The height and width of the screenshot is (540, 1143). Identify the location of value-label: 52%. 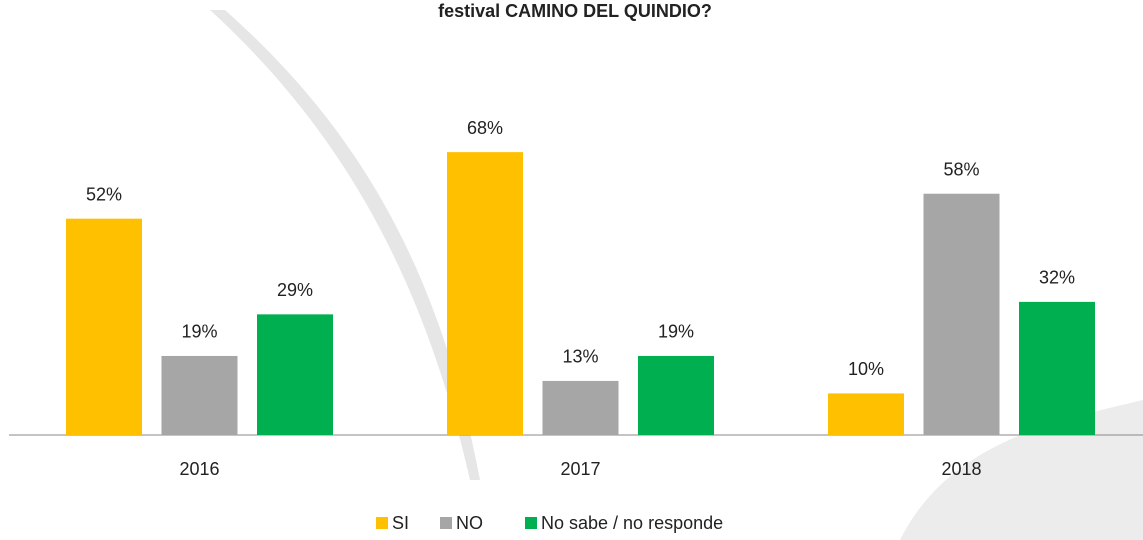
(104, 194).